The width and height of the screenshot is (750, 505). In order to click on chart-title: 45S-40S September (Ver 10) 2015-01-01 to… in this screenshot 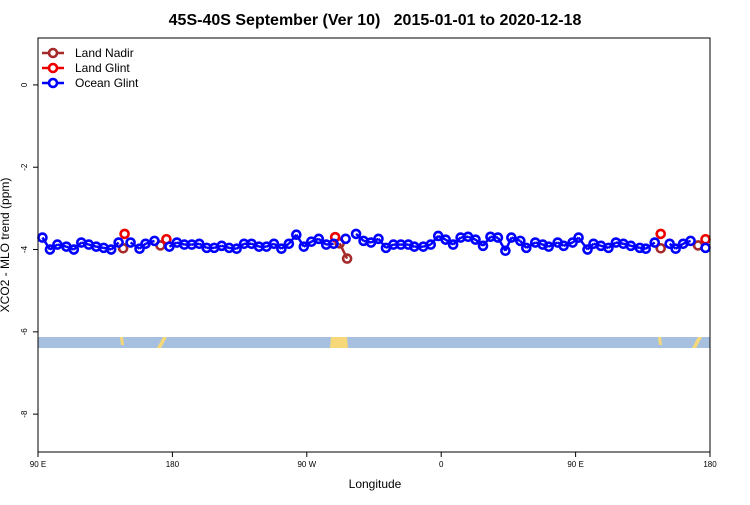, I will do `click(375, 20)`.